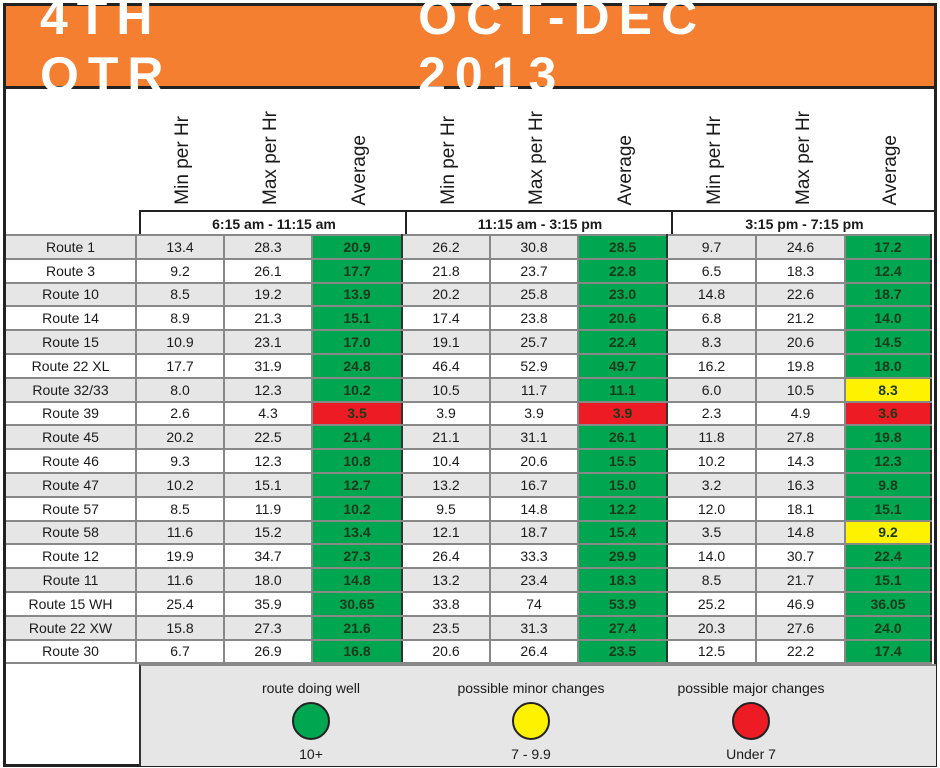 The height and width of the screenshot is (768, 940). What do you see at coordinates (622, 461) in the screenshot?
I see `average-cell: 15.5` at bounding box center [622, 461].